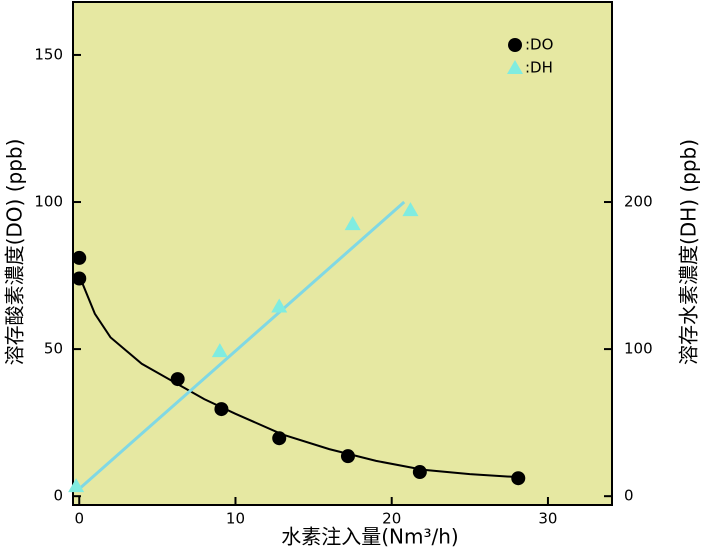 The height and width of the screenshot is (550, 703). Describe the element at coordinates (539, 45) in the screenshot. I see `legend-label: :DO` at that location.